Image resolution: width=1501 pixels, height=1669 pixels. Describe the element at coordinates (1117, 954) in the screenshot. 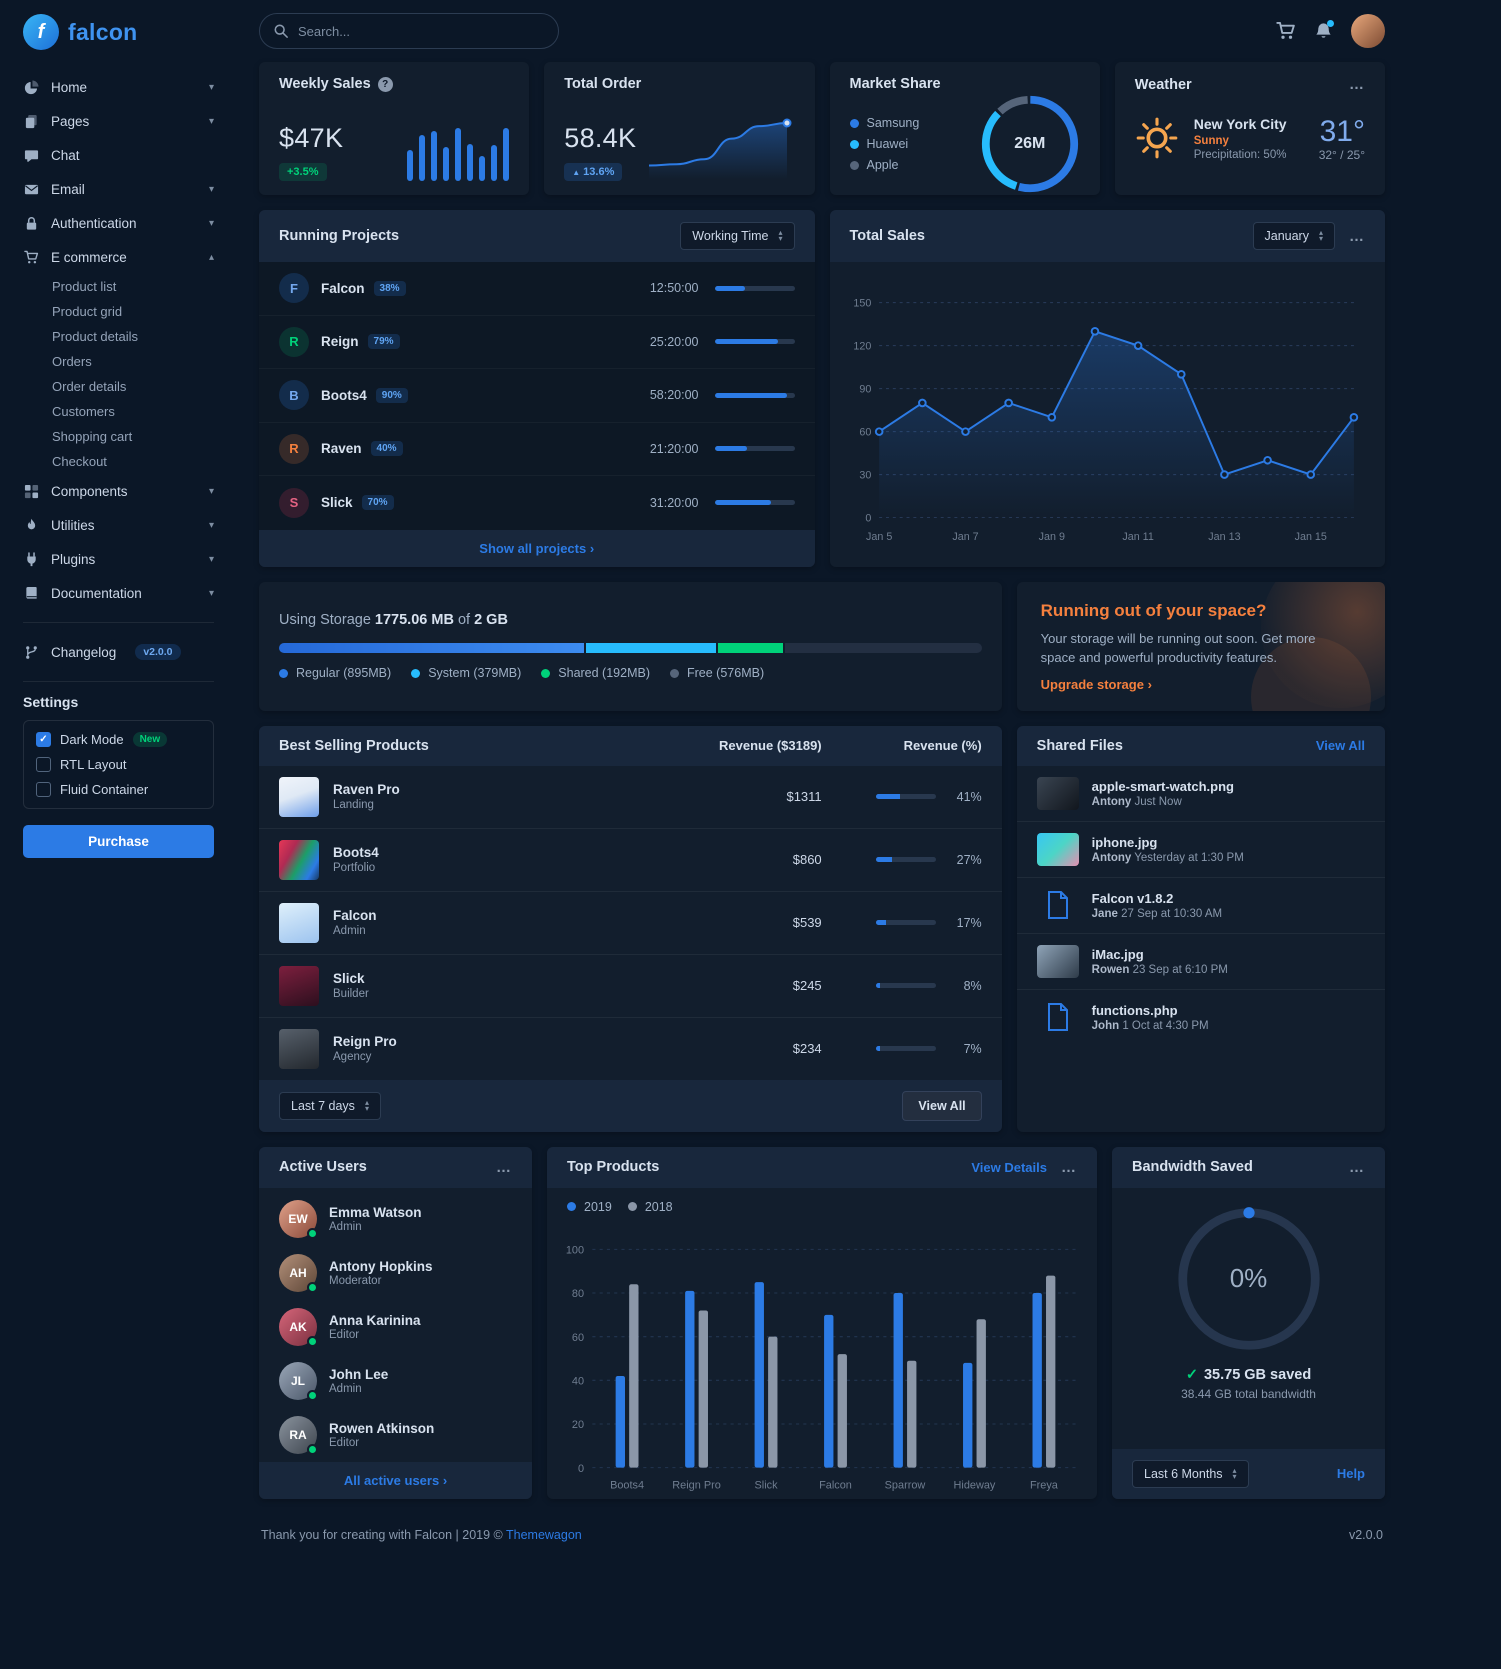

I see `file-name: iMac.jpg` at that location.